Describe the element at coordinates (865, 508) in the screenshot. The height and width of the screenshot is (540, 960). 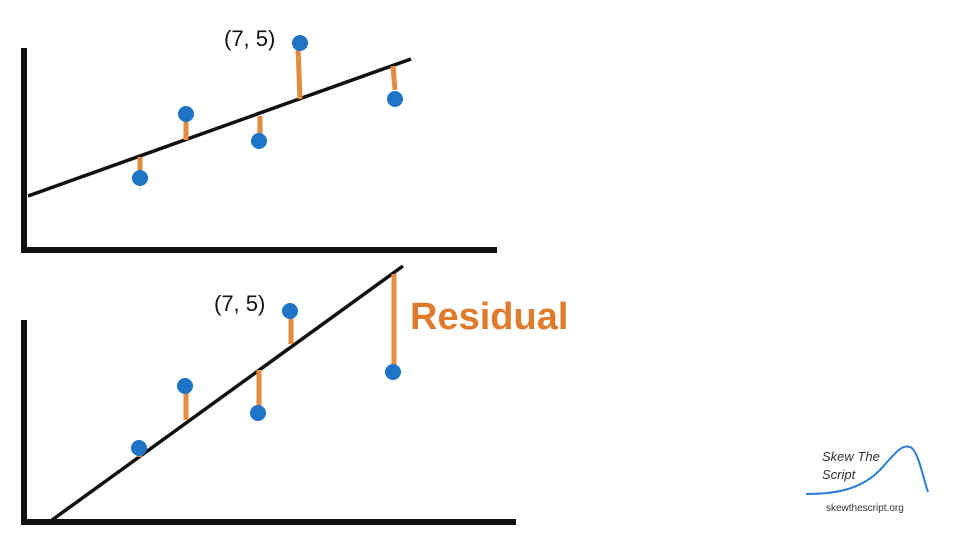
I see `logo-url: skewthescript.org` at that location.